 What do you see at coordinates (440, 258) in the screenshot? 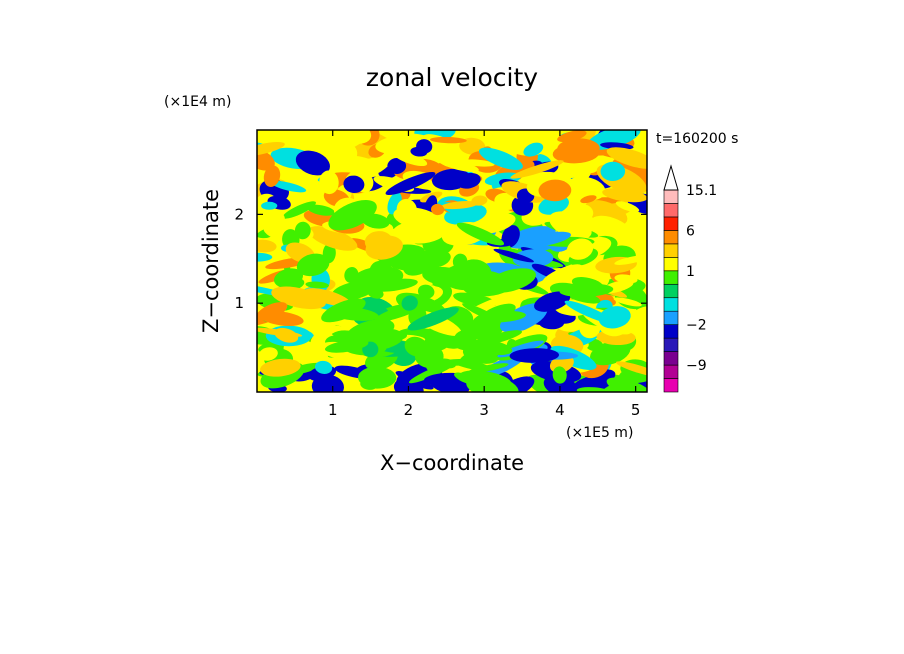
I see `y-axis-ticks: 12` at bounding box center [440, 258].